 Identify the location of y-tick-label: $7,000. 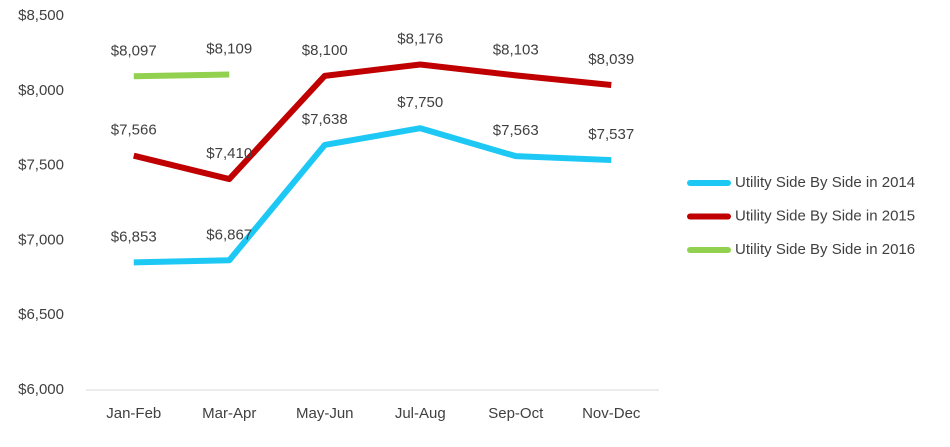
(41, 239).